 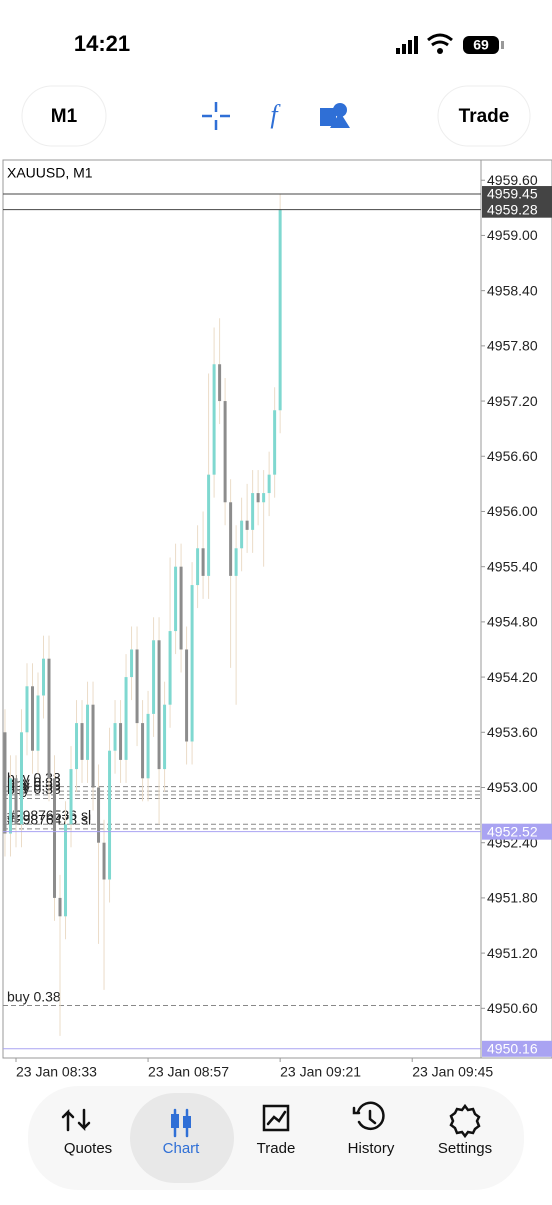 I want to click on timeframe-label: M1, so click(x=64, y=116).